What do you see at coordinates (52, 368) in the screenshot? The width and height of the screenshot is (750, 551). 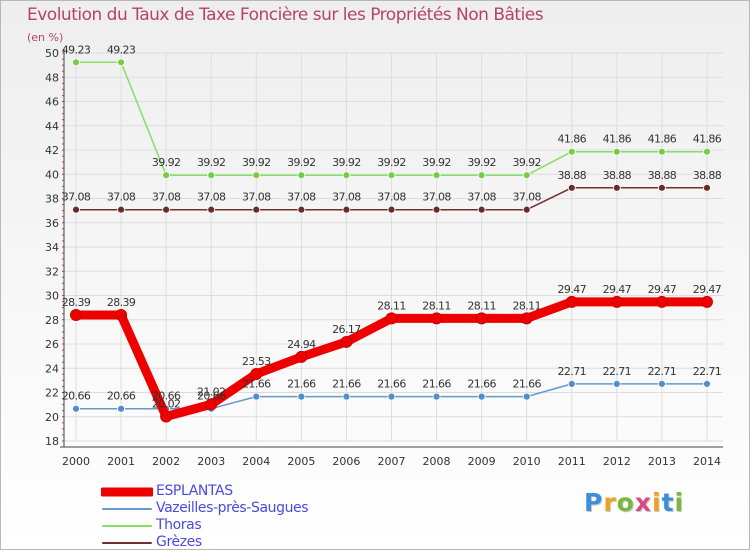 I see `y-tick-label: 24` at bounding box center [52, 368].